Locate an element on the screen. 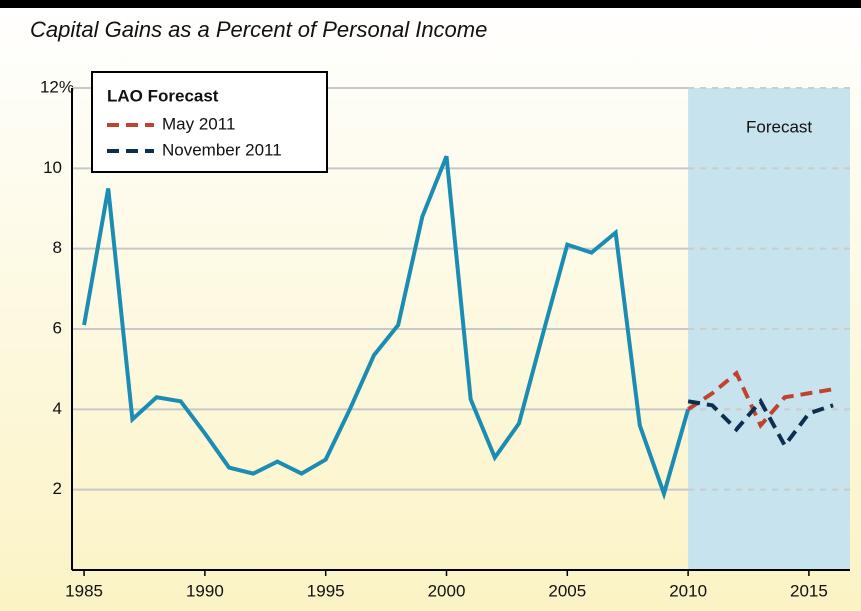 Image resolution: width=861 pixels, height=611 pixels. legend-label: May 2011 is located at coordinates (198, 123).